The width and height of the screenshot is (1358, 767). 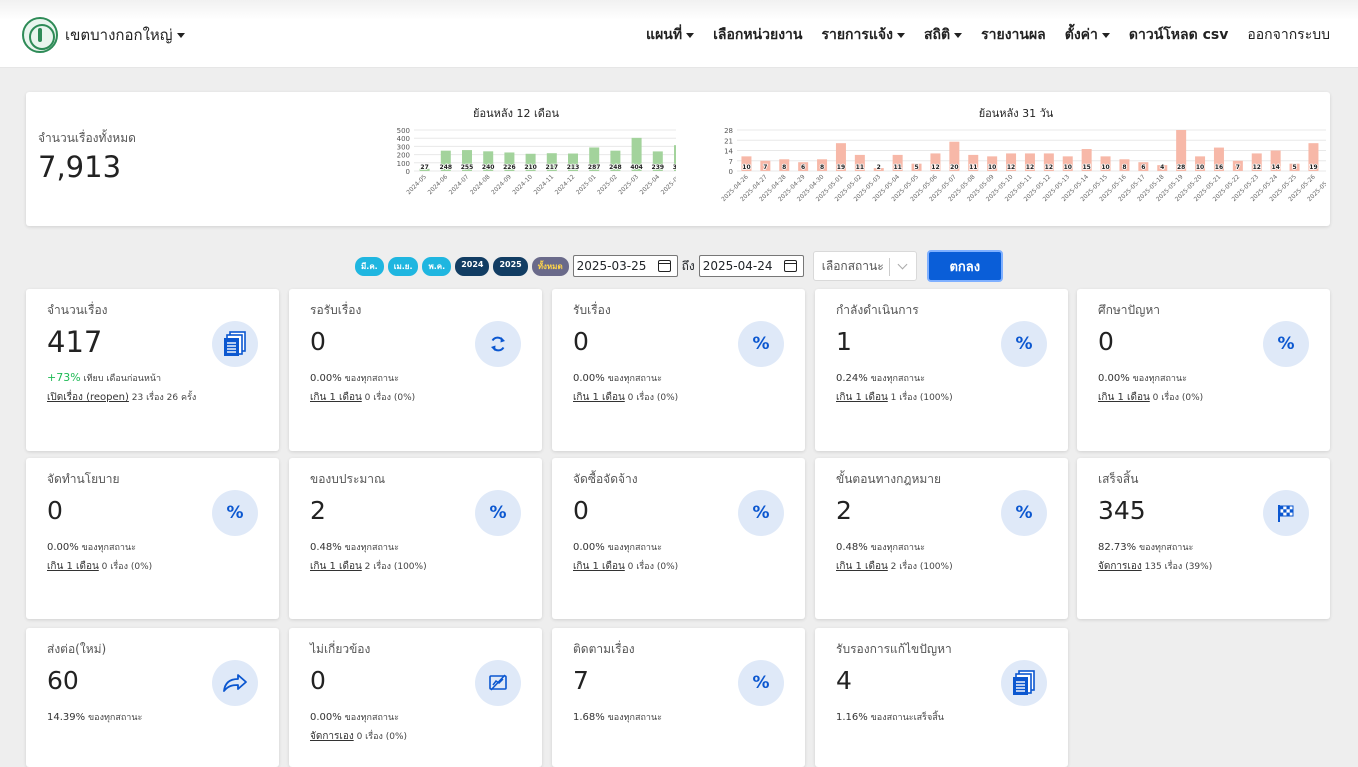 What do you see at coordinates (852, 717) in the screenshot?
I see `percent-value: 1.16%` at bounding box center [852, 717].